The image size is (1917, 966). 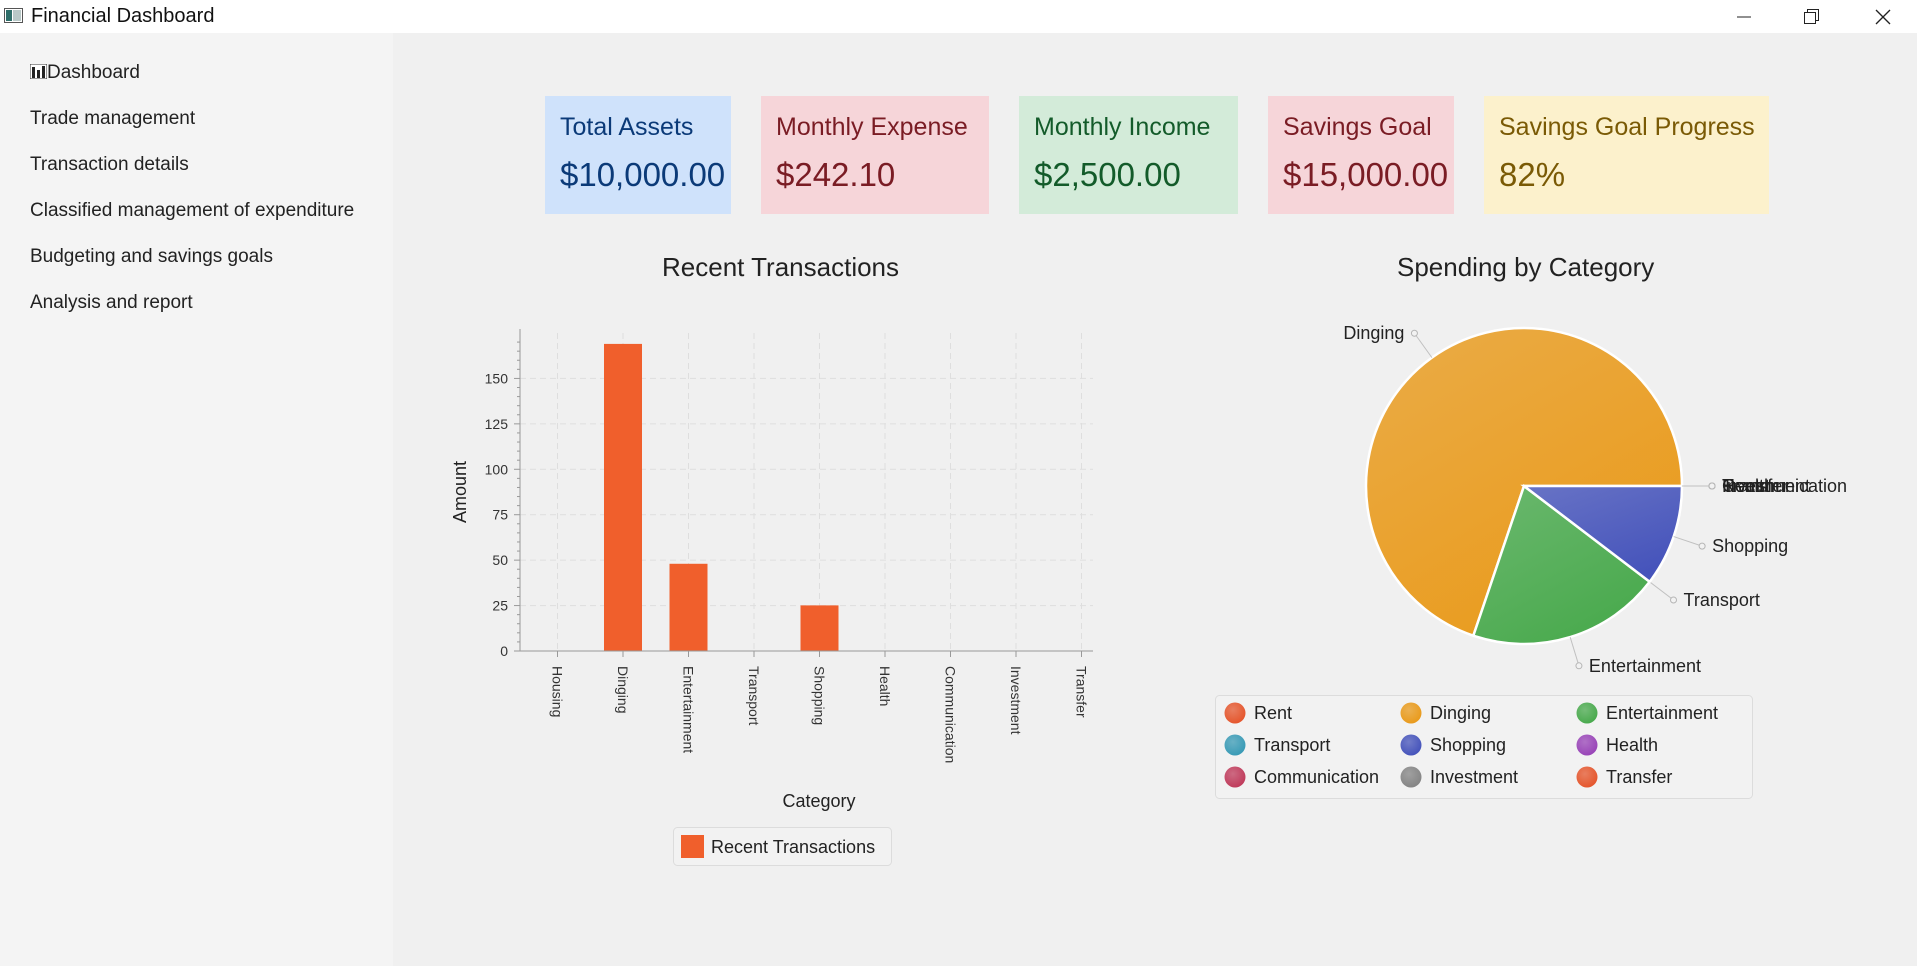 What do you see at coordinates (1235, 745) in the screenshot?
I see `legend-marker-transport` at bounding box center [1235, 745].